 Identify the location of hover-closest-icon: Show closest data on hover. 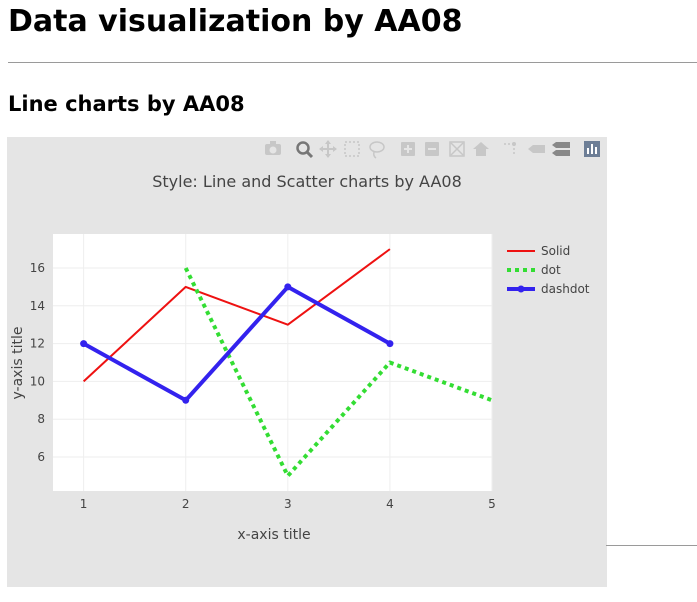
(536, 149).